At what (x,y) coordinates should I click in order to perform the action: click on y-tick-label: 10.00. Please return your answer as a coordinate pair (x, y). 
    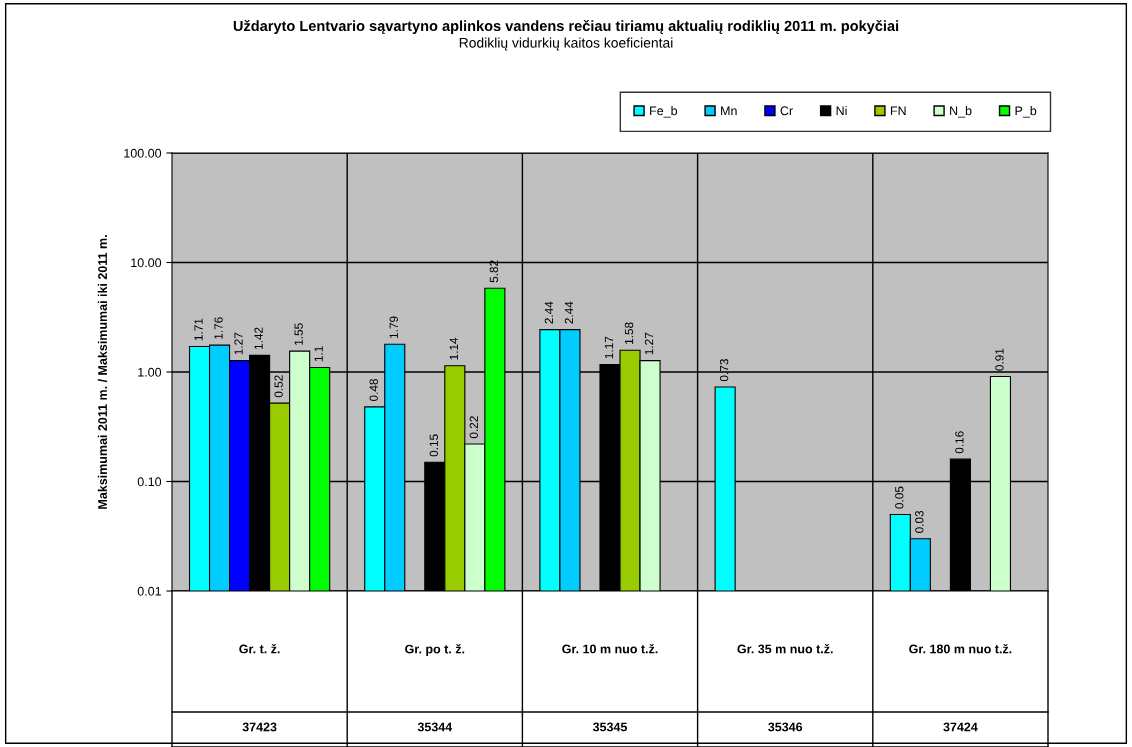
    Looking at the image, I should click on (146, 263).